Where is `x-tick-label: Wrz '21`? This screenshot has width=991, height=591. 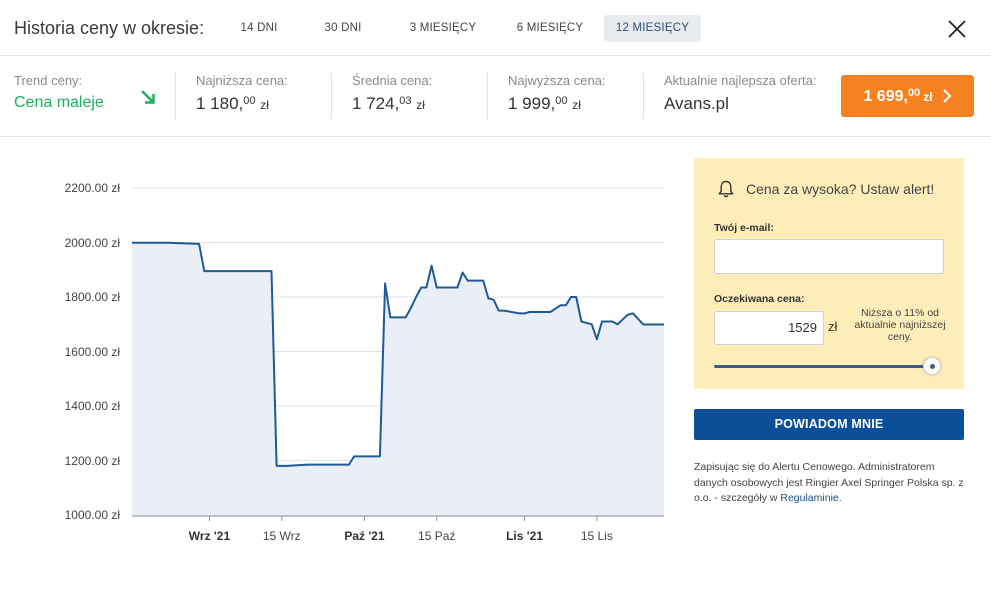
x-tick-label: Wrz '21 is located at coordinates (209, 536).